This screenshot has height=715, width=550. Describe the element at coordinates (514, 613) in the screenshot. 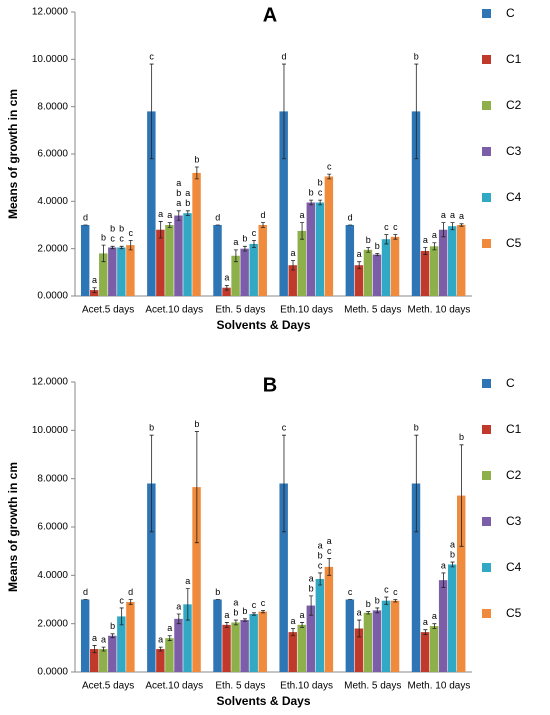

I see `legend-label: C5` at that location.